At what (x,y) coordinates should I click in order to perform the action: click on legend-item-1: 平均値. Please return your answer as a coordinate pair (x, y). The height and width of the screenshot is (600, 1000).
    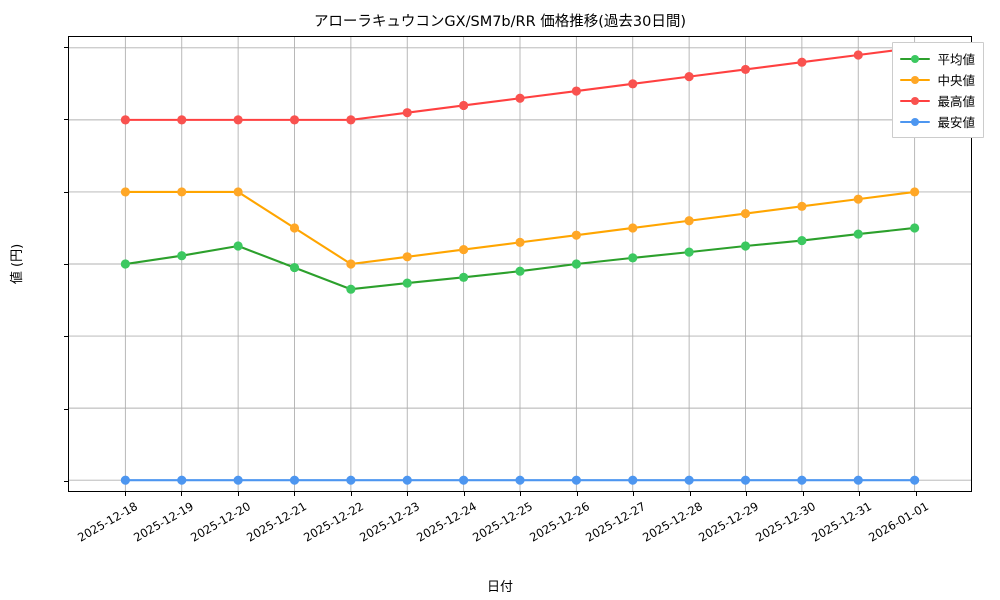
    Looking at the image, I should click on (937, 58).